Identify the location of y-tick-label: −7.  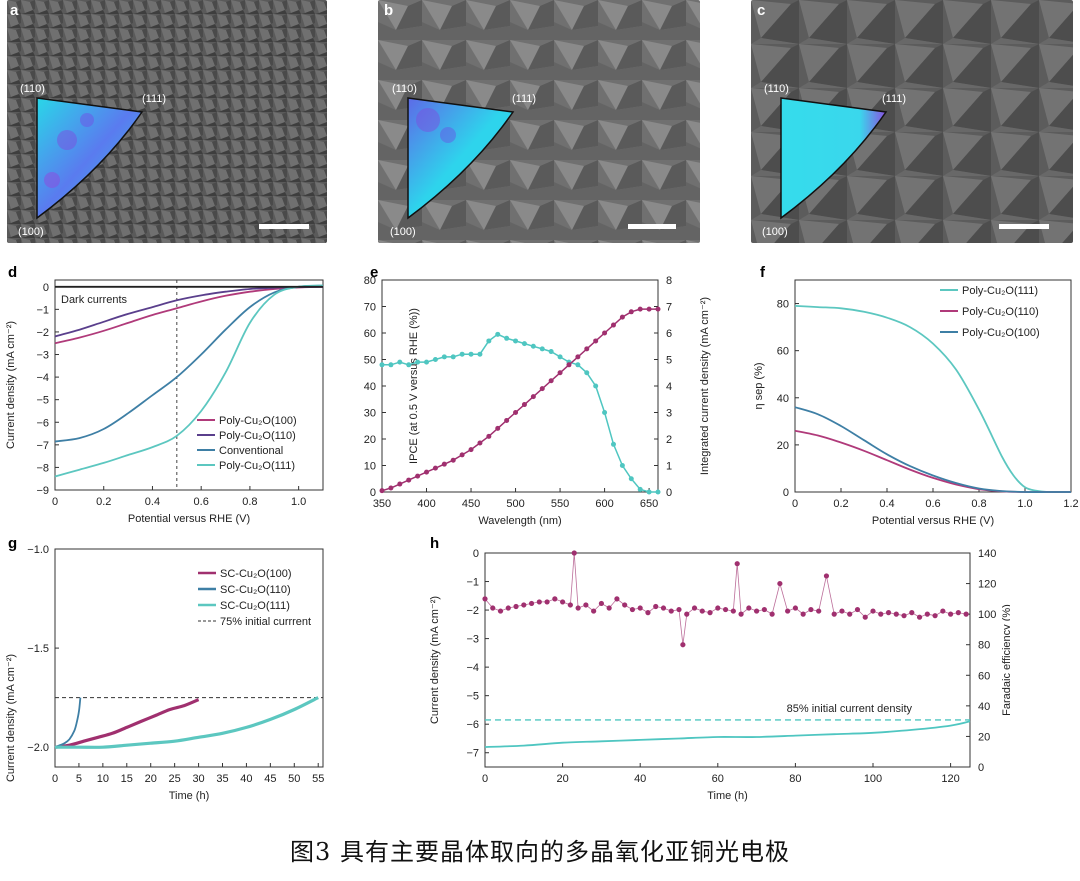
(472, 754).